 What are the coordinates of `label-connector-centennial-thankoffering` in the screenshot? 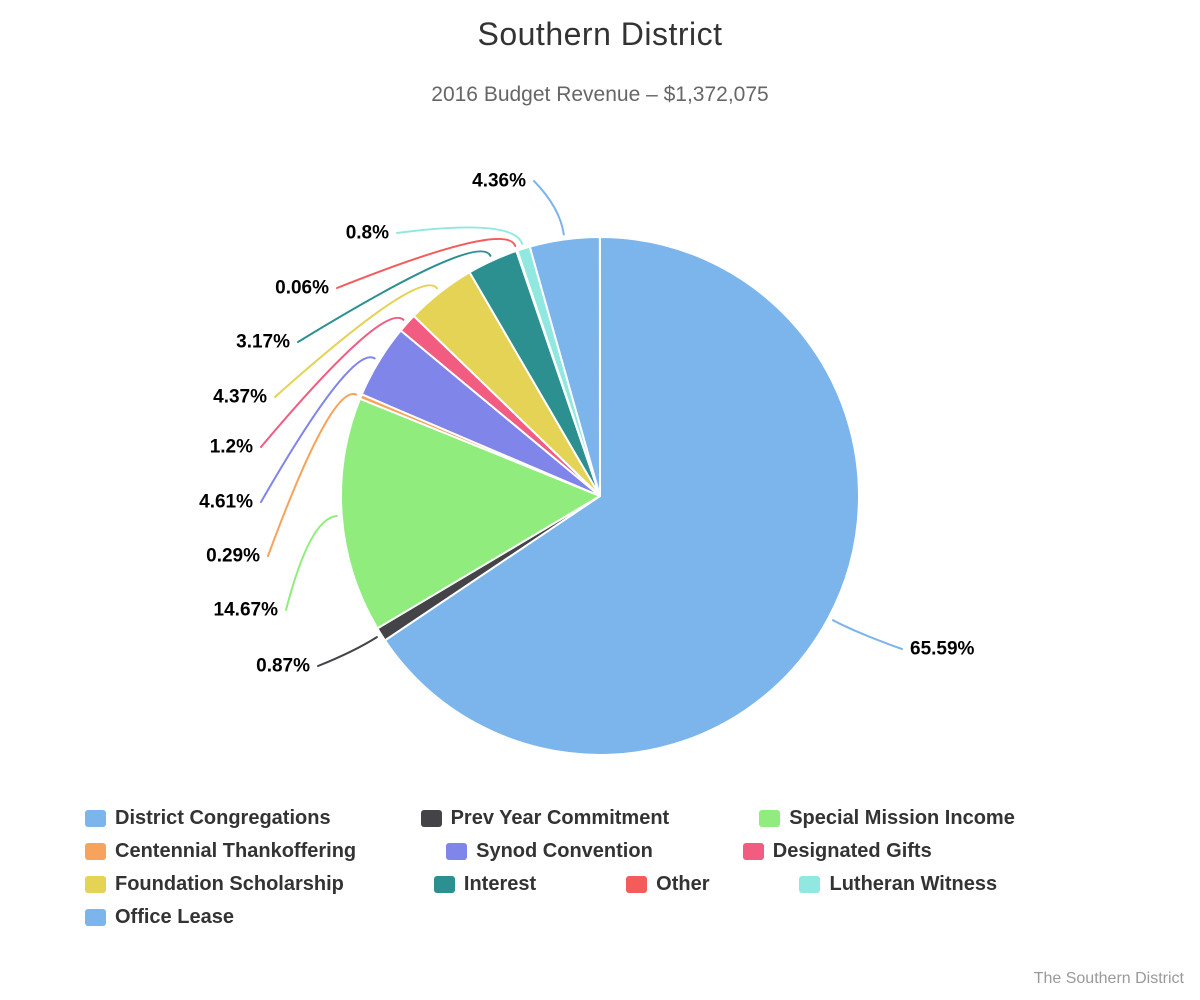 It's located at (312, 475).